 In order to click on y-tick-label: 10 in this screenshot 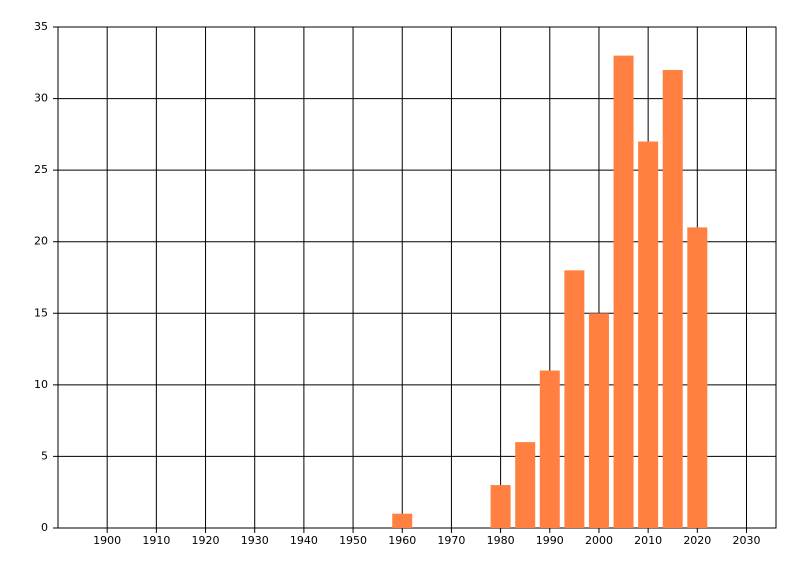, I will do `click(41, 384)`.